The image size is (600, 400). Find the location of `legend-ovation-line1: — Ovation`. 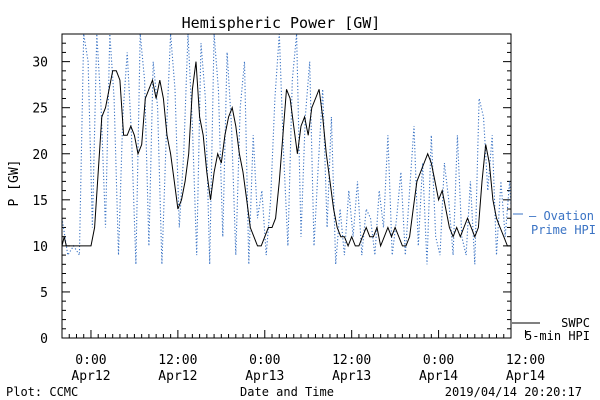

legend-ovation-line1: — Ovation is located at coordinates (561, 216).